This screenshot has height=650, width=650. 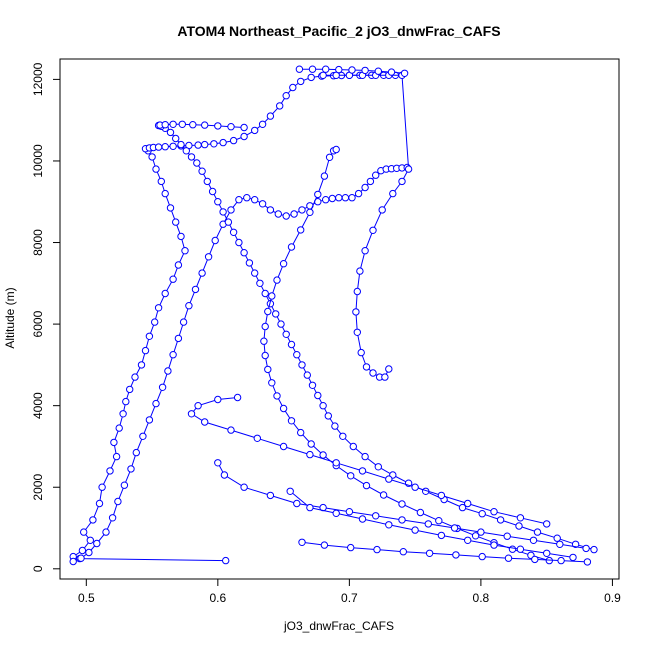 I want to click on y-tick-label: 0, so click(x=38, y=568).